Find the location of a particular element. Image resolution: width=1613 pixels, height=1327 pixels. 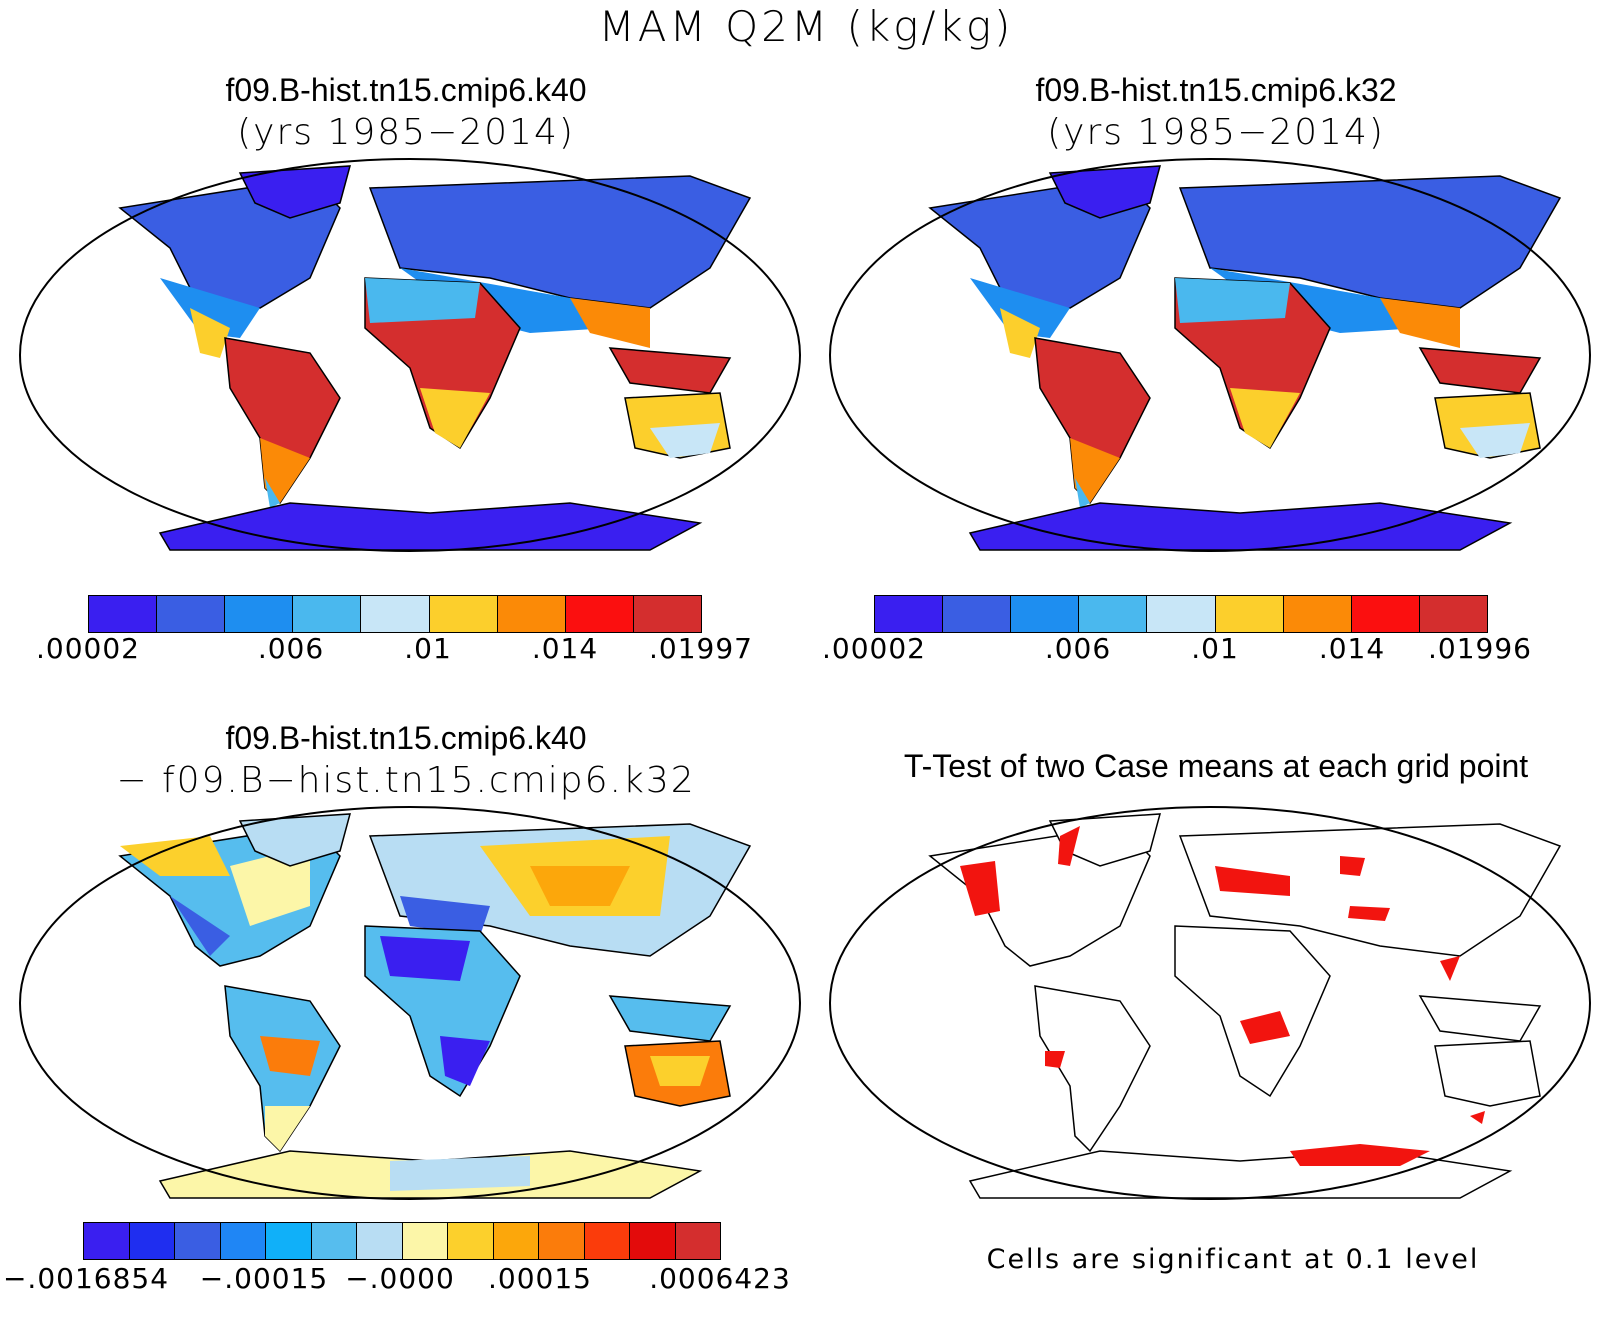

panel-title-top-left: f09.B-hist.tn15.cmip6.k40 is located at coordinates (406, 90).